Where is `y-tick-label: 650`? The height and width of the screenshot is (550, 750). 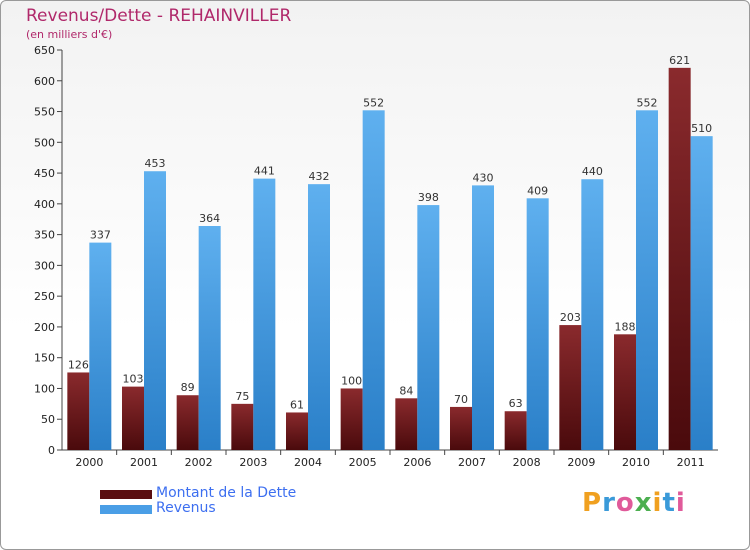 y-tick-label: 650 is located at coordinates (44, 50).